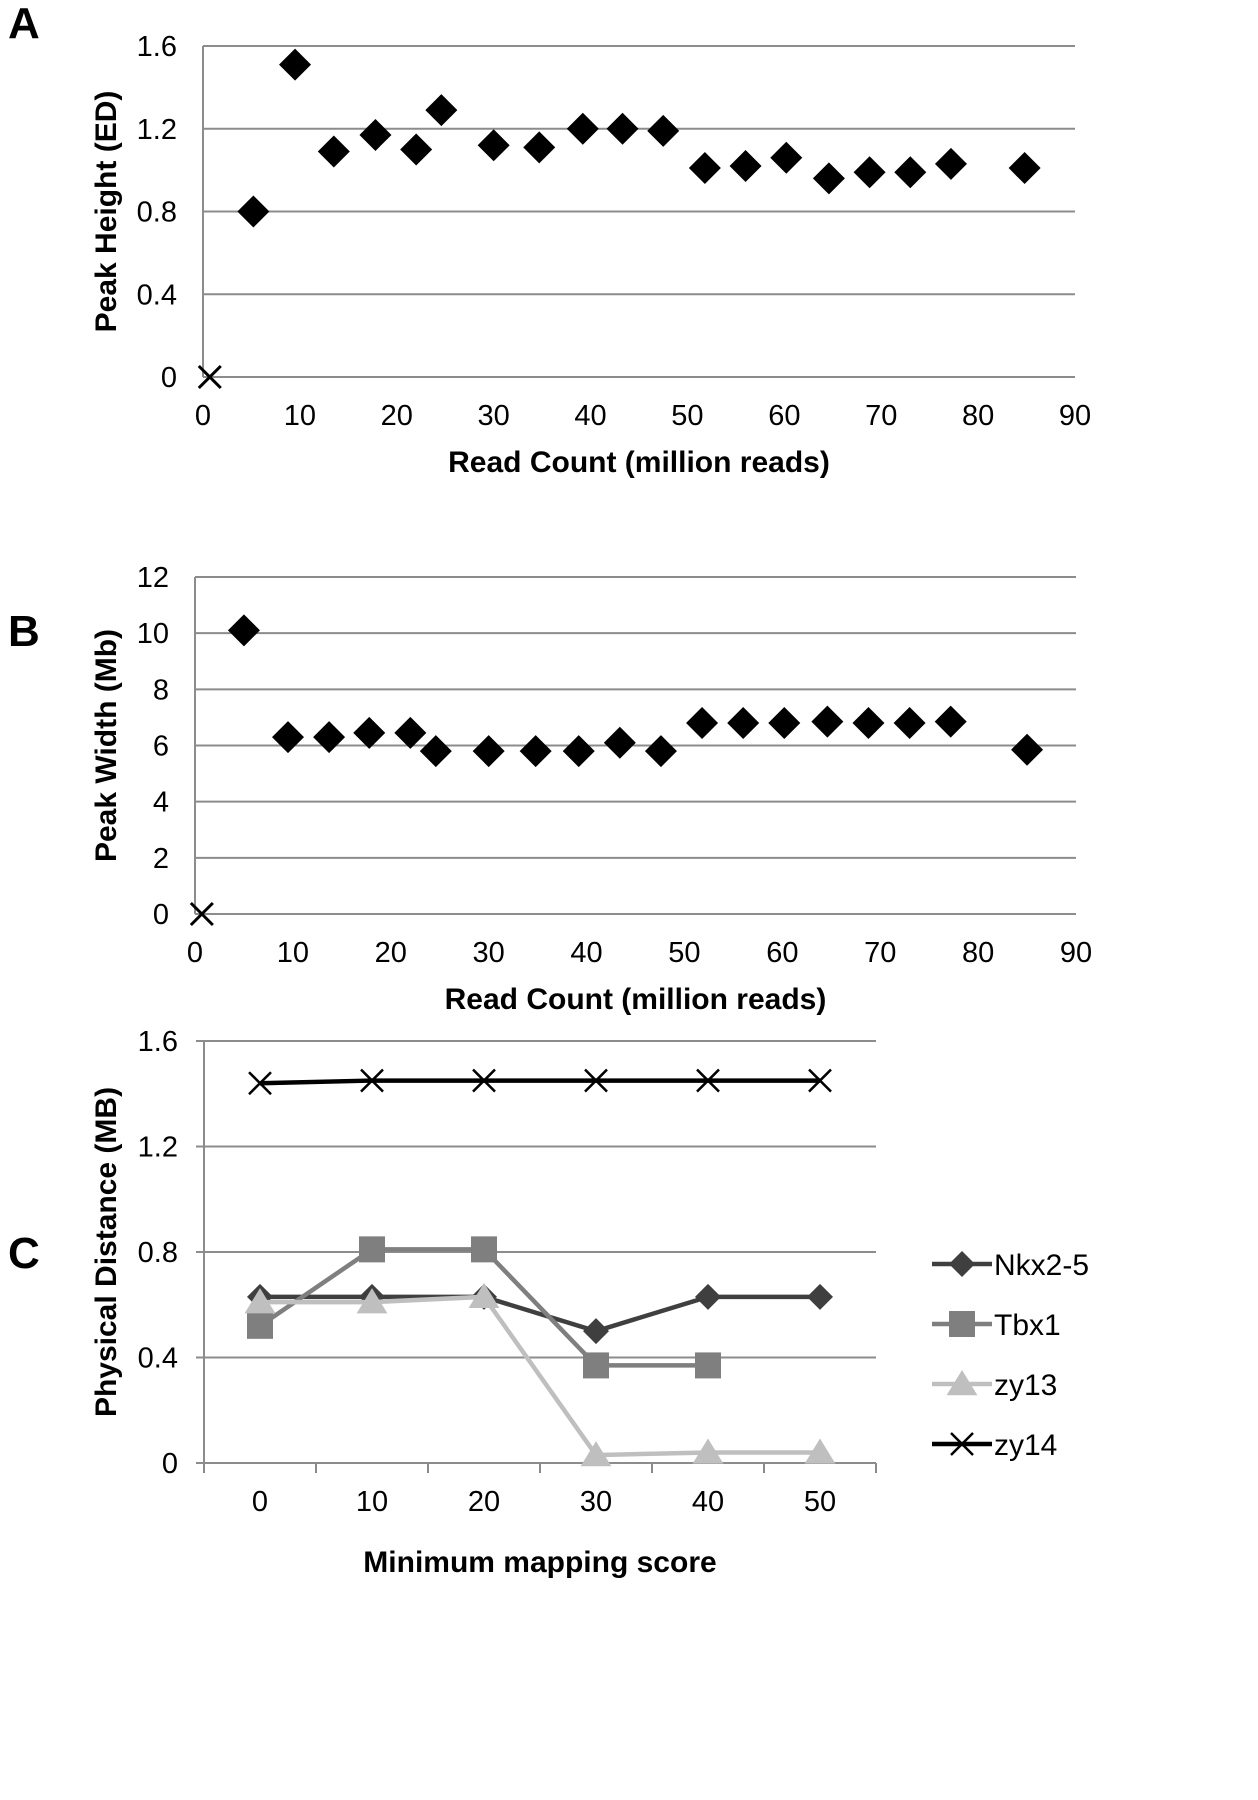 This screenshot has width=1258, height=1800. Describe the element at coordinates (24, 631) in the screenshot. I see `panel-b-label: B` at that location.